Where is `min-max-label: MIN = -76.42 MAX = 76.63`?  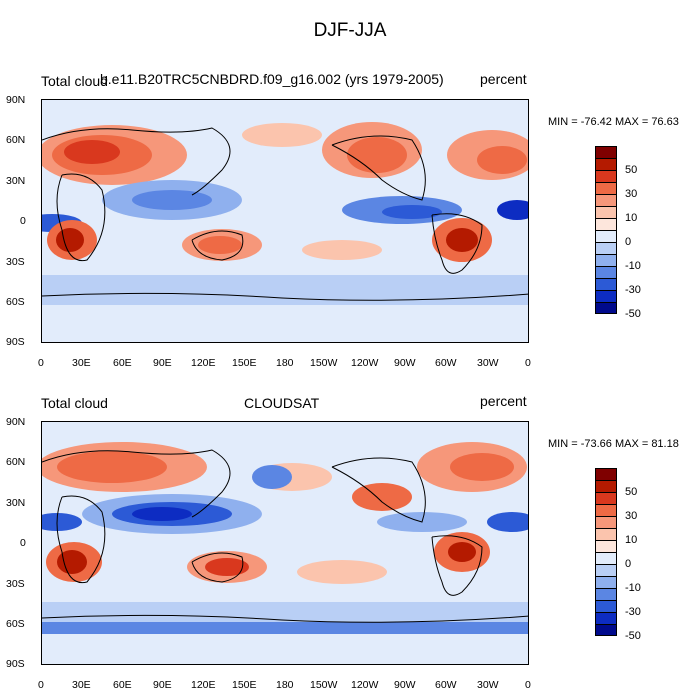
min-max-label: MIN = -76.42 MAX = 76.63 is located at coordinates (613, 122).